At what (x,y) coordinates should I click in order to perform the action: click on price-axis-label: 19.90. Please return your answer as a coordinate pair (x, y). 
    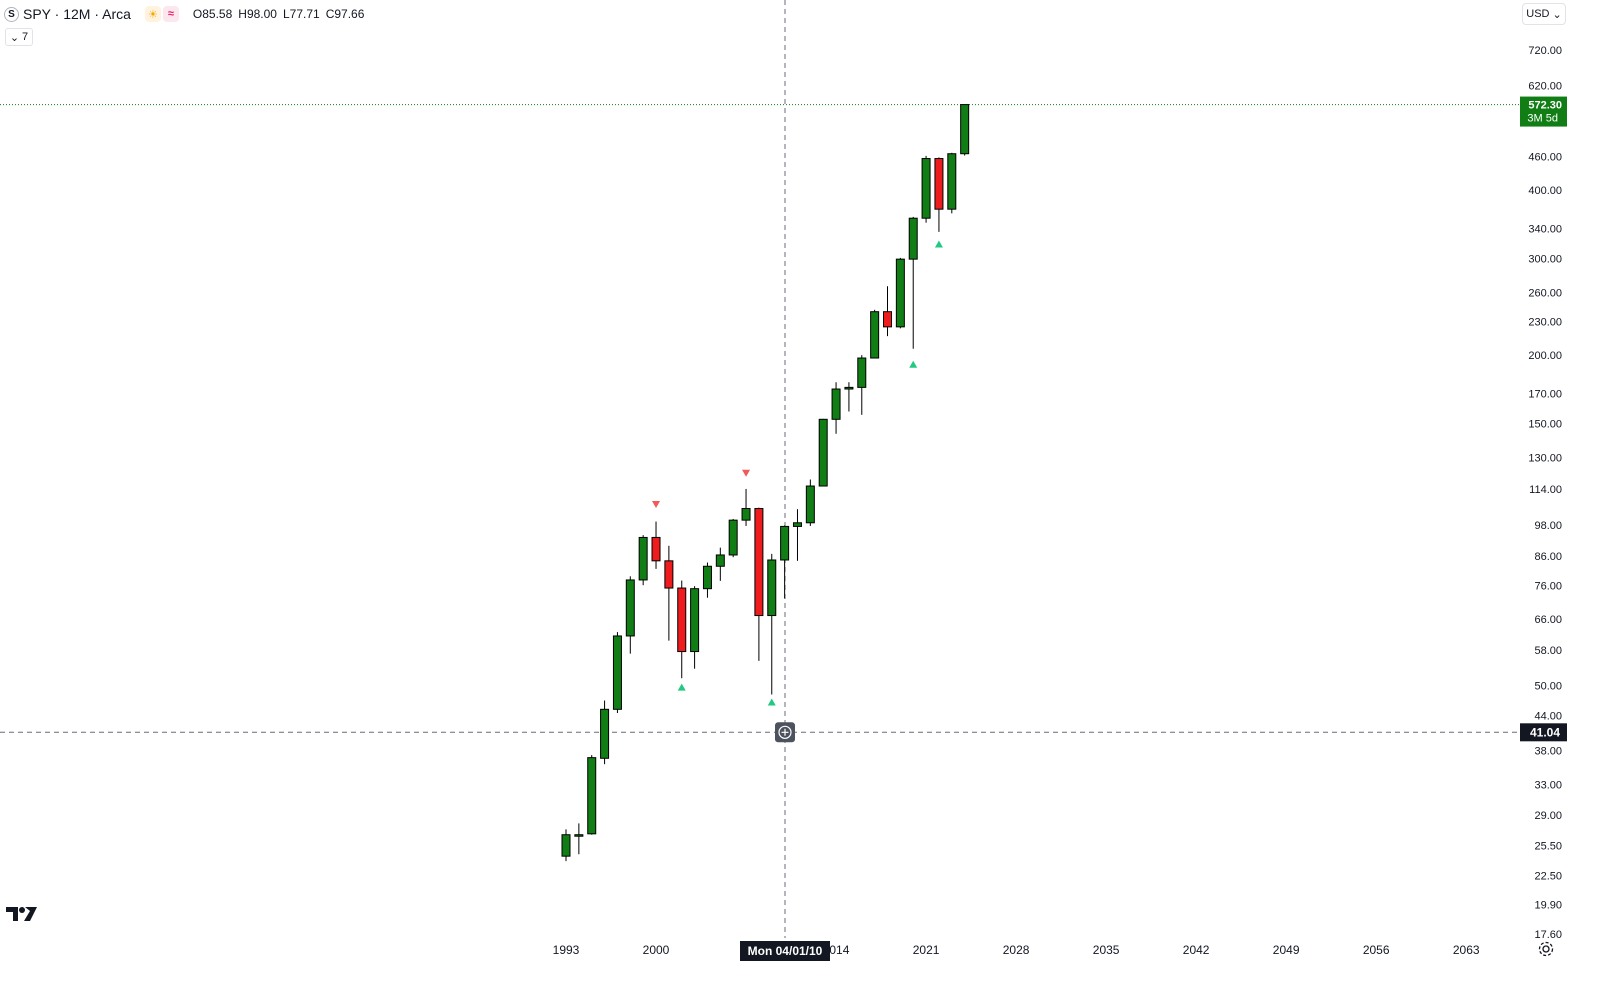
    Looking at the image, I should click on (1548, 906).